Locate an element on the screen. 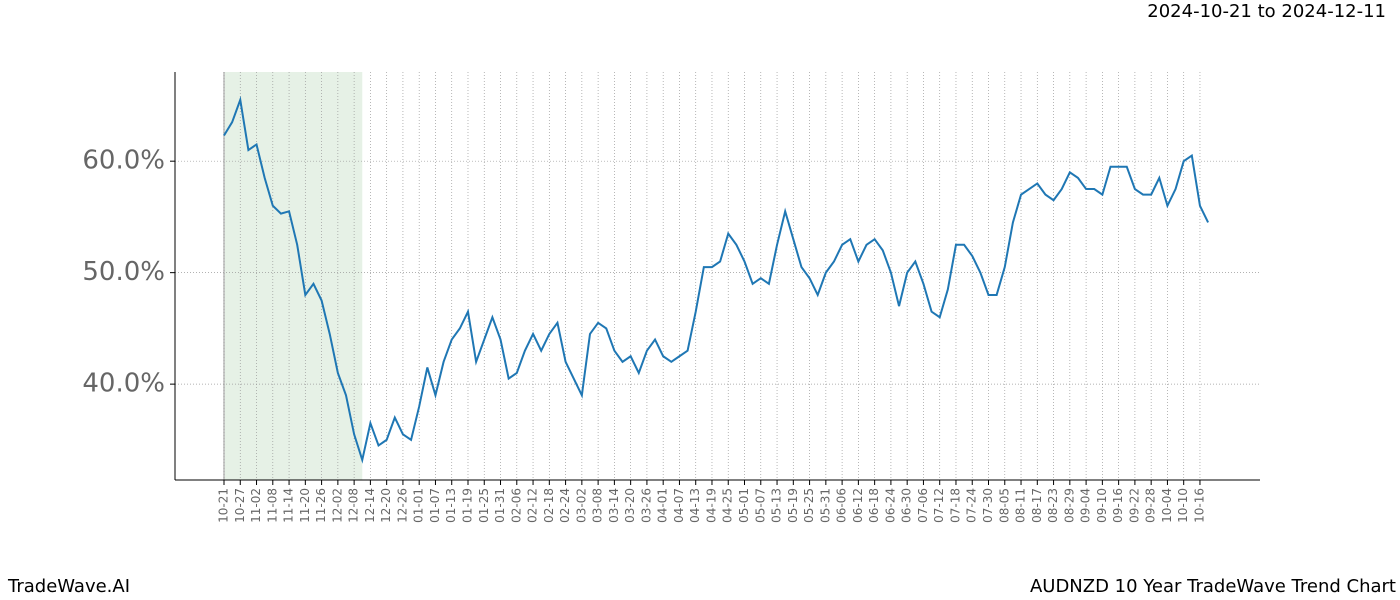 The width and height of the screenshot is (1400, 600). x-tick-label: 12-08 is located at coordinates (354, 505).